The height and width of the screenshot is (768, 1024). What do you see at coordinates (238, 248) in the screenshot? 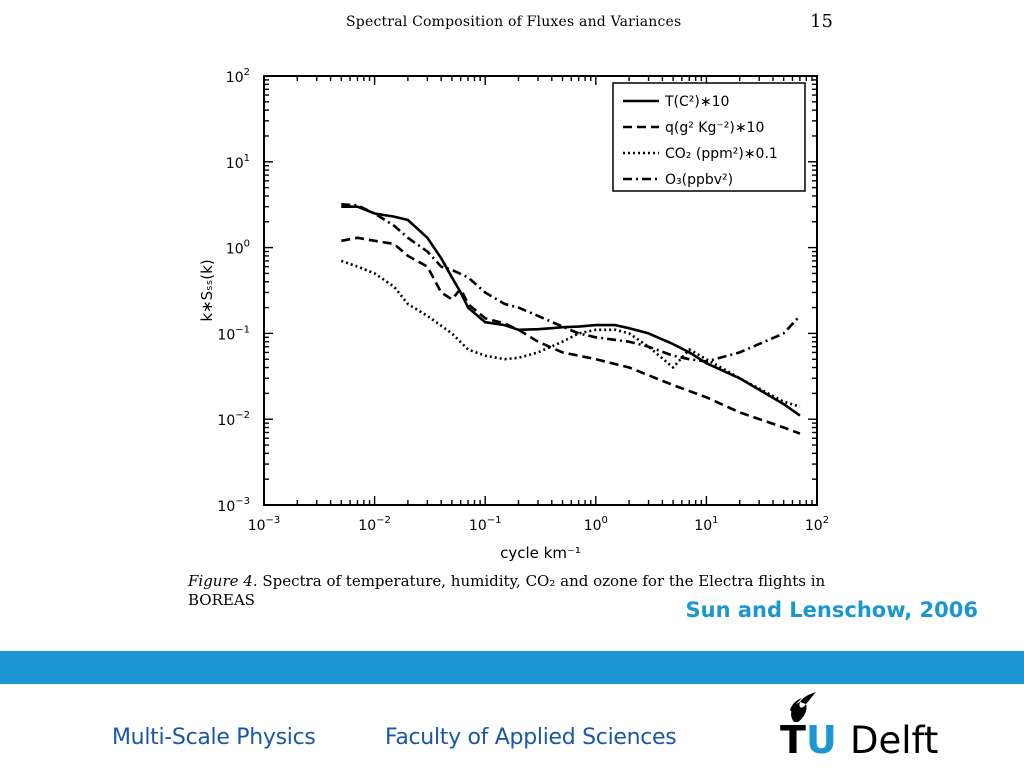
I see `y-tick-label: 10⁰` at bounding box center [238, 248].